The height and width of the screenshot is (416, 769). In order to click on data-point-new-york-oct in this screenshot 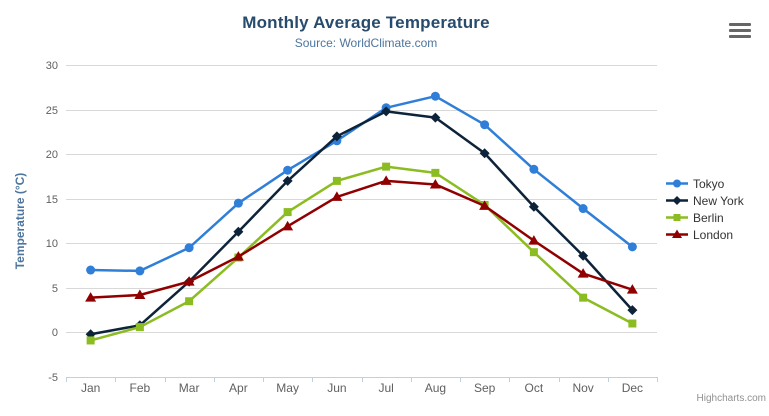, I will do `click(533, 206)`.